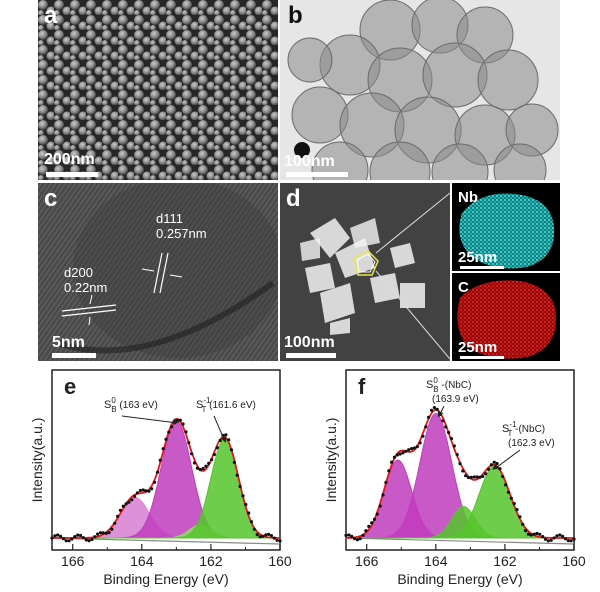 This screenshot has width=600, height=592. What do you see at coordinates (280, 561) in the screenshot?
I see `x-tick-label: 160` at bounding box center [280, 561].